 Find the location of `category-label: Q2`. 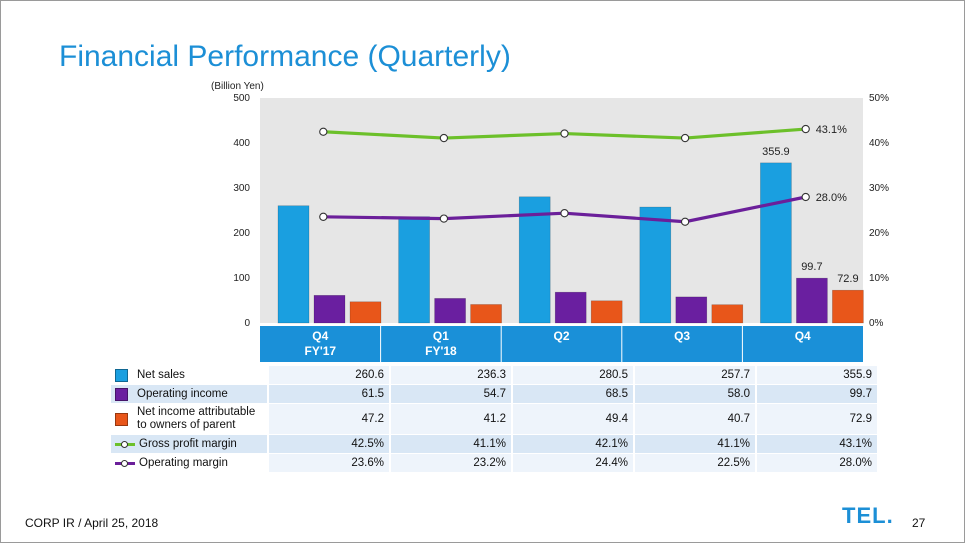

category-label: Q2 is located at coordinates (561, 336).